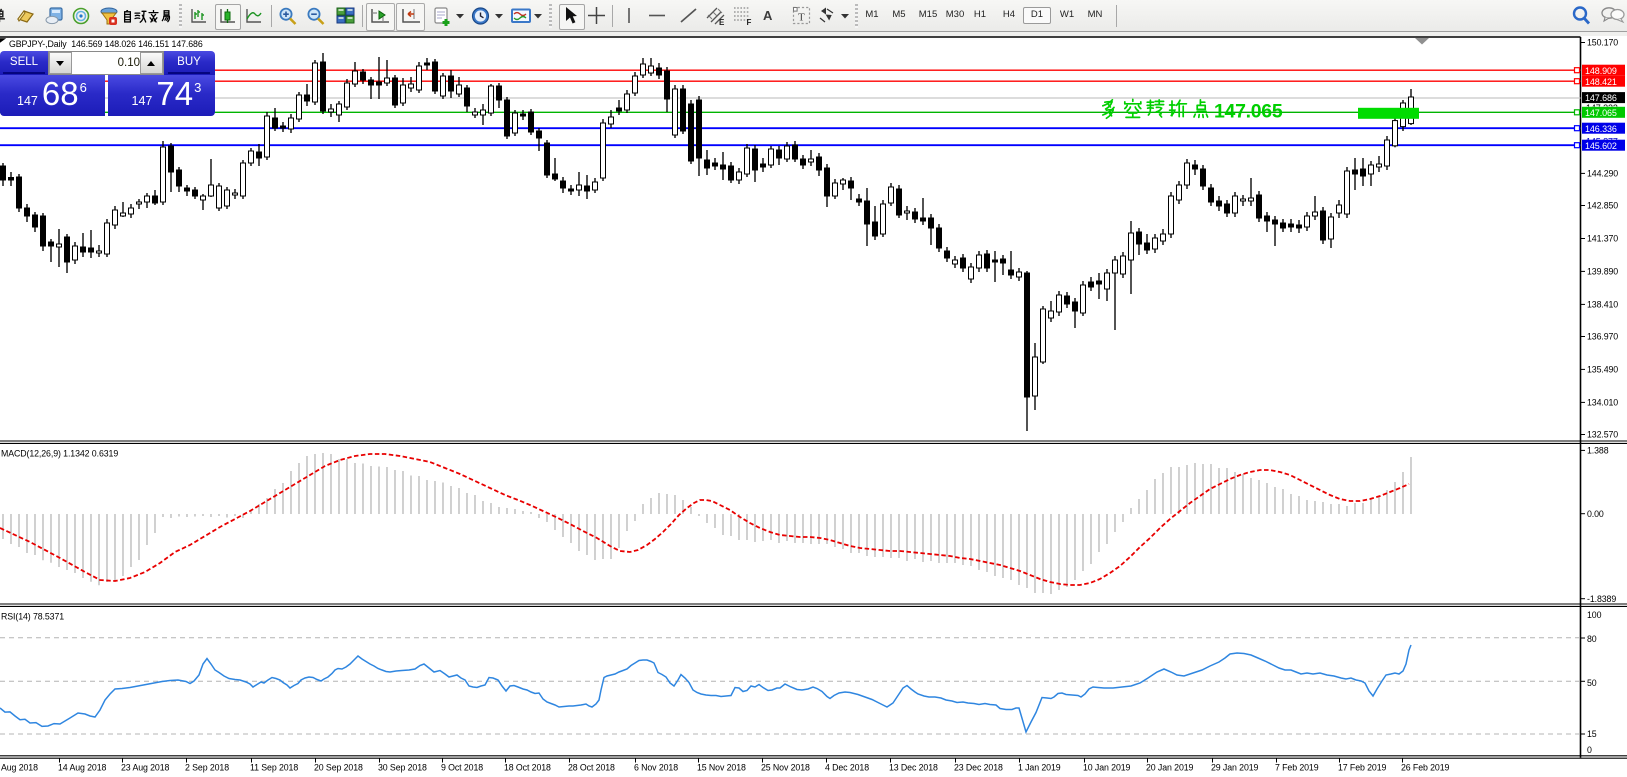 This screenshot has height=777, width=1627. I want to click on svg-text: 15, so click(1592, 734).